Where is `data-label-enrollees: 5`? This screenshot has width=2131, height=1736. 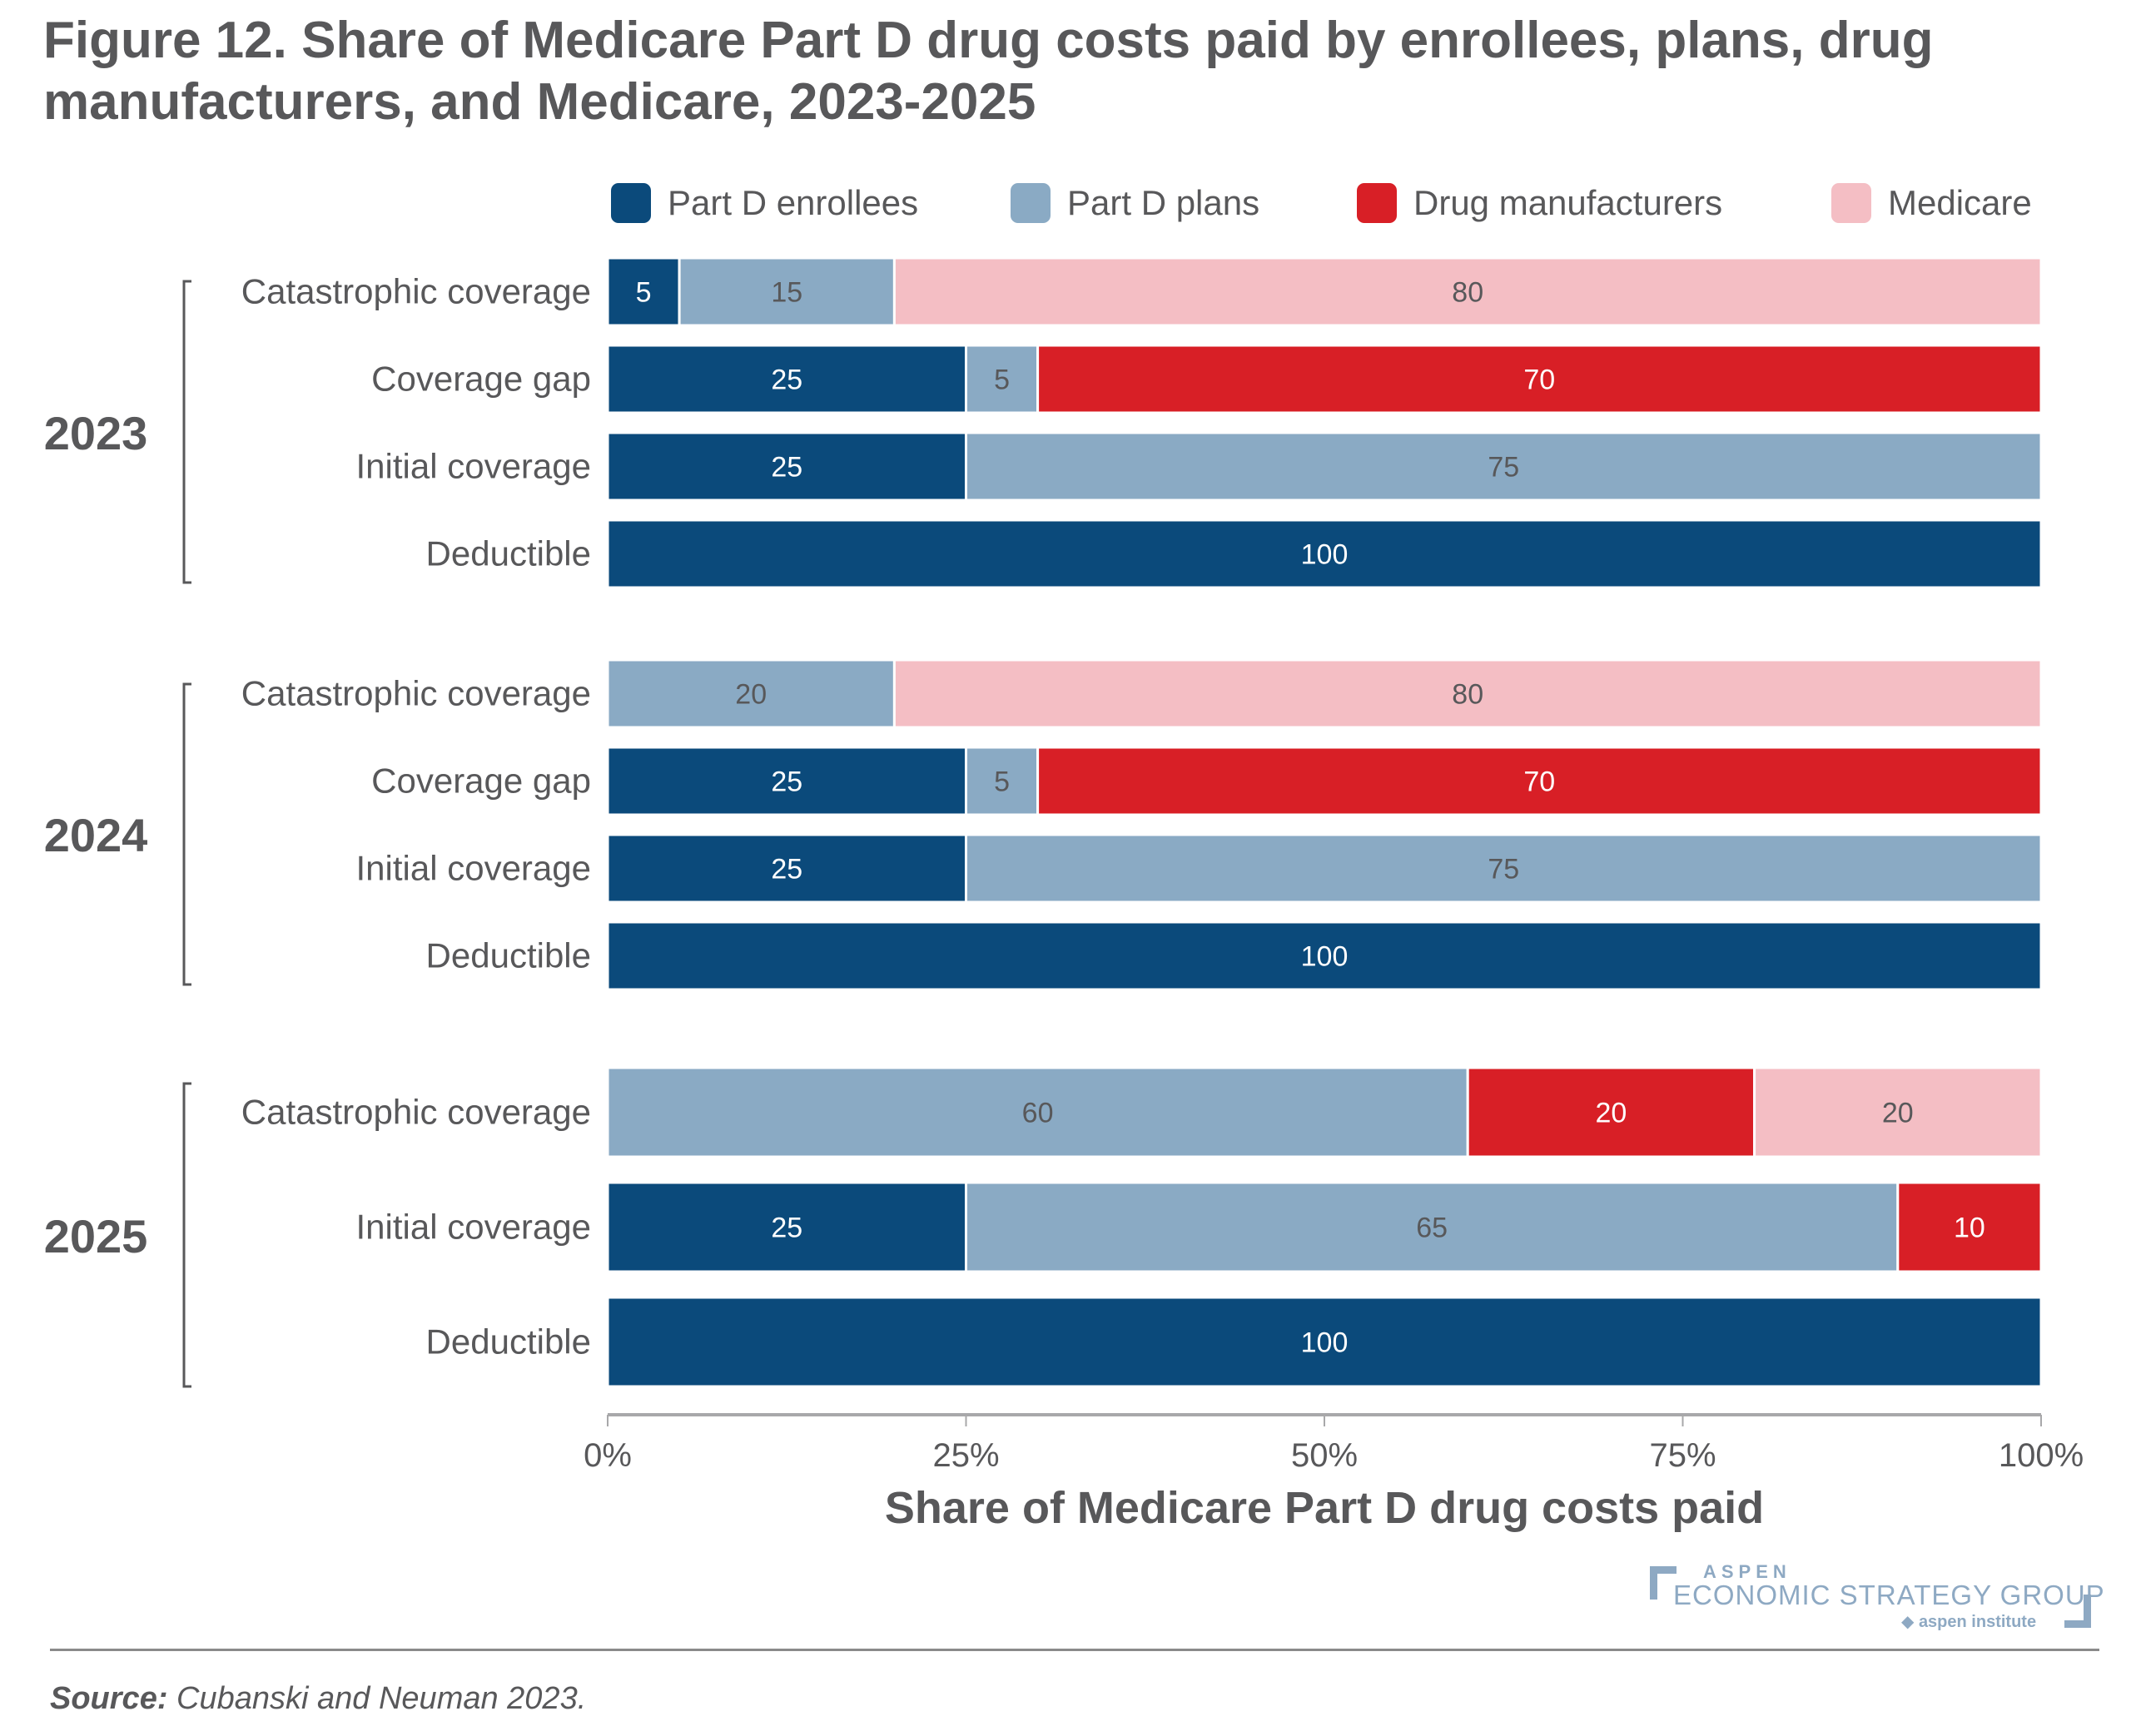 data-label-enrollees: 5 is located at coordinates (644, 293).